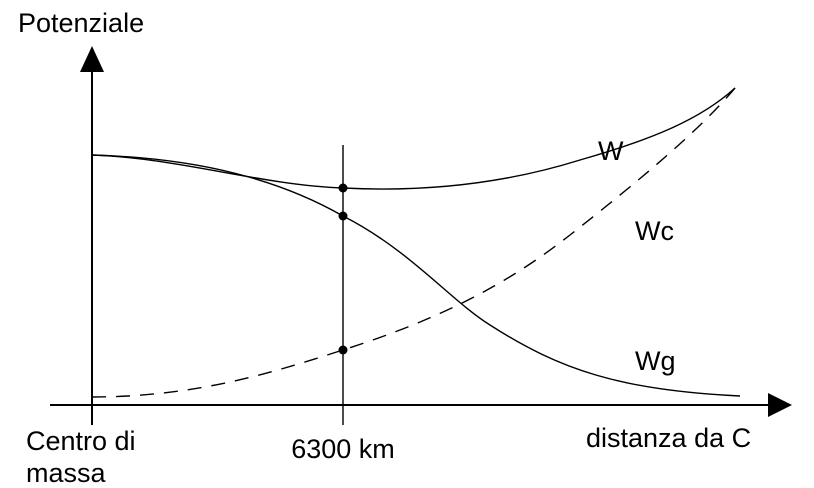 The width and height of the screenshot is (814, 488). Describe the element at coordinates (343, 449) in the screenshot. I see `marker-label: 6300 km` at that location.